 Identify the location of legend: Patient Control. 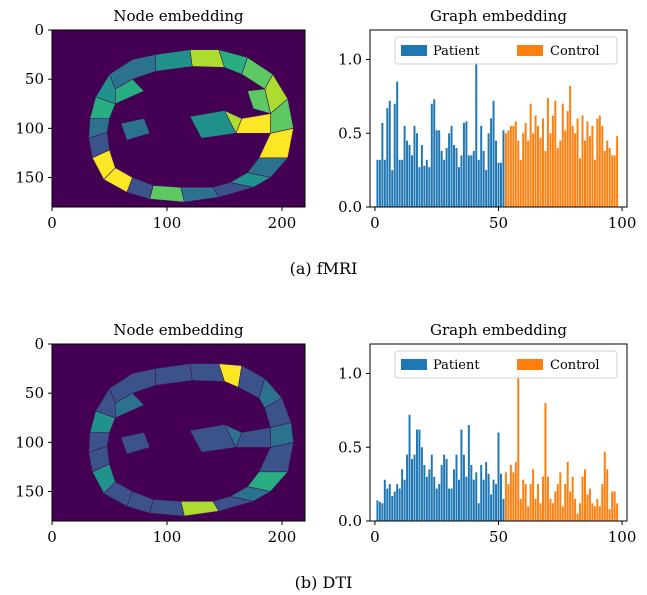
(506, 50).